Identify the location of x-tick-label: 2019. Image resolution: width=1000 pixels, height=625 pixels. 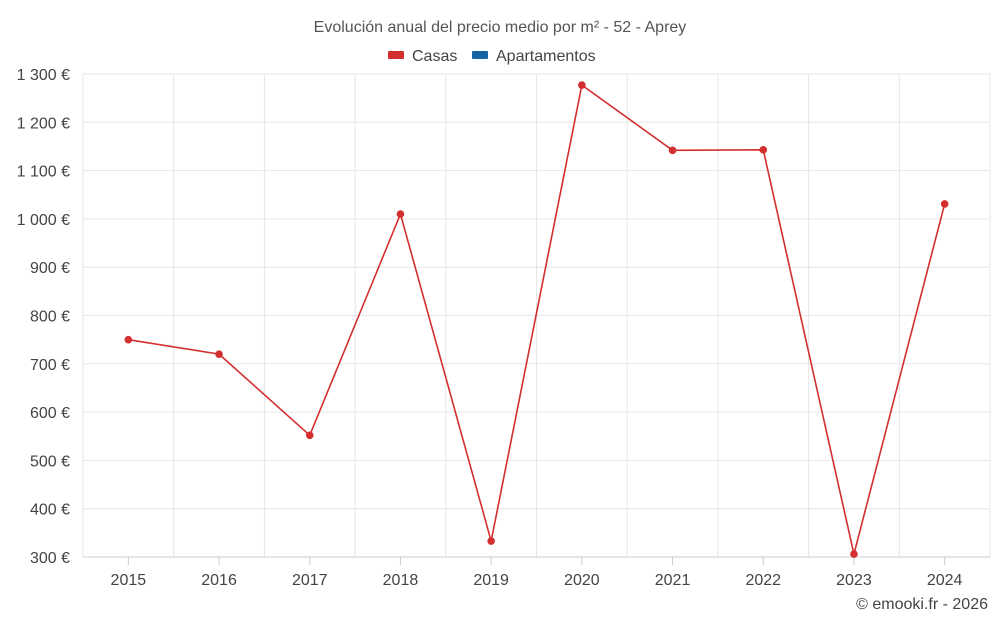
(491, 580).